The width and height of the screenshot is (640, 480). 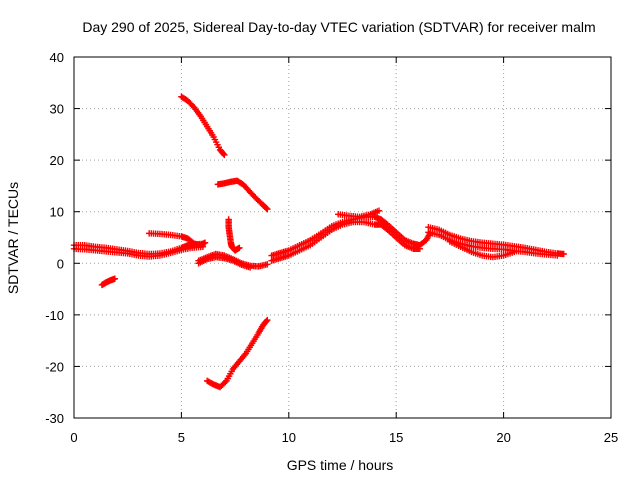 What do you see at coordinates (237, 353) in the screenshot?
I see `series-arc-low-neg` at bounding box center [237, 353].